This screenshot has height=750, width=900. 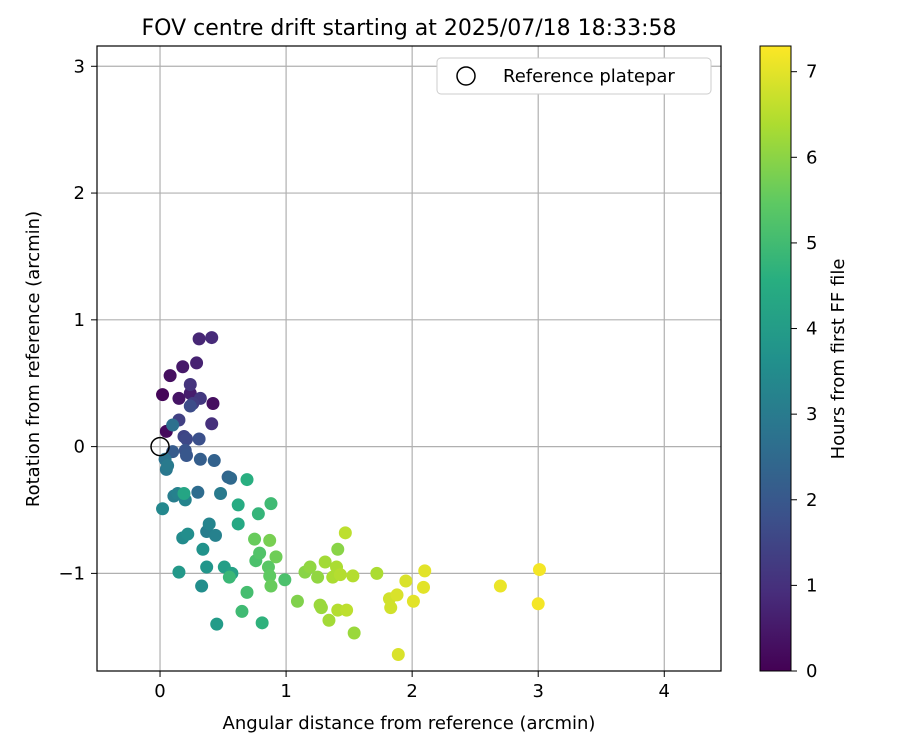 What do you see at coordinates (33, 359) in the screenshot?
I see `y-axis-label: Rotation from reference (arcmin)` at bounding box center [33, 359].